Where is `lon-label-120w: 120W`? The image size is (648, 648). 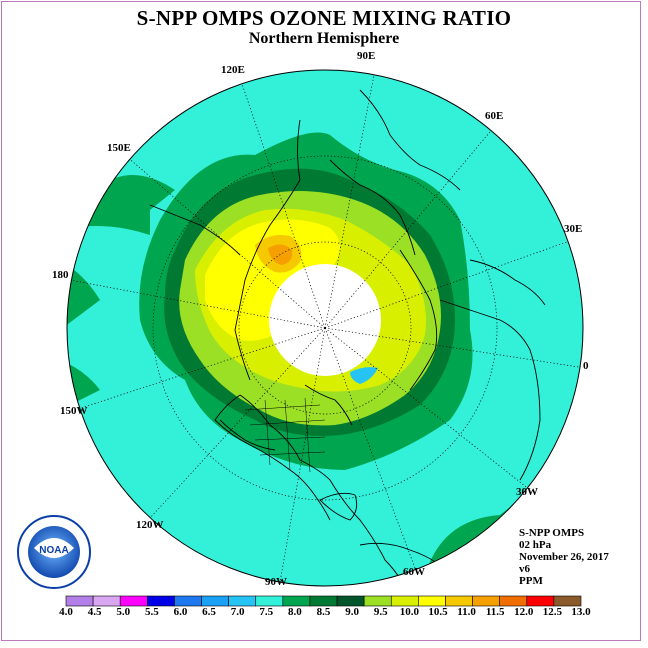 lon-label-120w: 120W is located at coordinates (150, 525).